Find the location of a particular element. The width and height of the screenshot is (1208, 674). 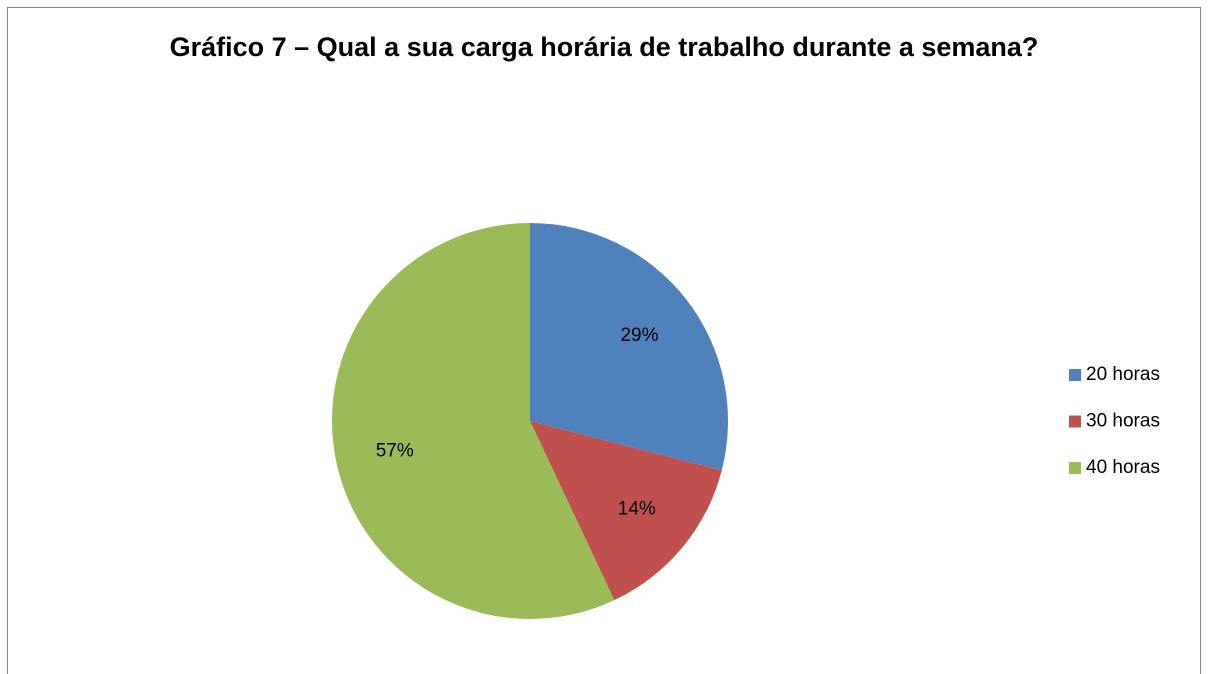

legend-label: 40 horas is located at coordinates (1123, 467).